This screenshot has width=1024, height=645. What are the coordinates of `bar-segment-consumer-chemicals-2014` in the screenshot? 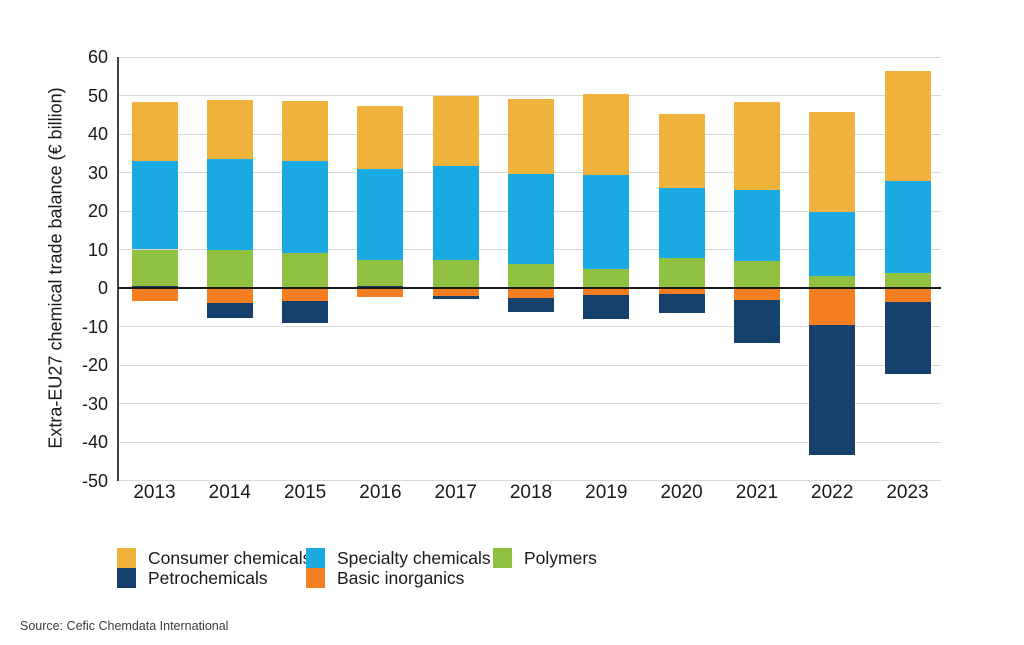 It's located at (229, 129).